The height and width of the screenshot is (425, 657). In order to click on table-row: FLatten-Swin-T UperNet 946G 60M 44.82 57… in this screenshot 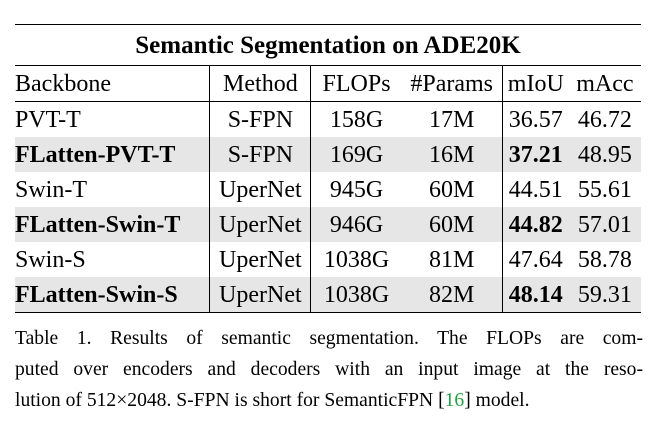, I will do `click(328, 224)`.